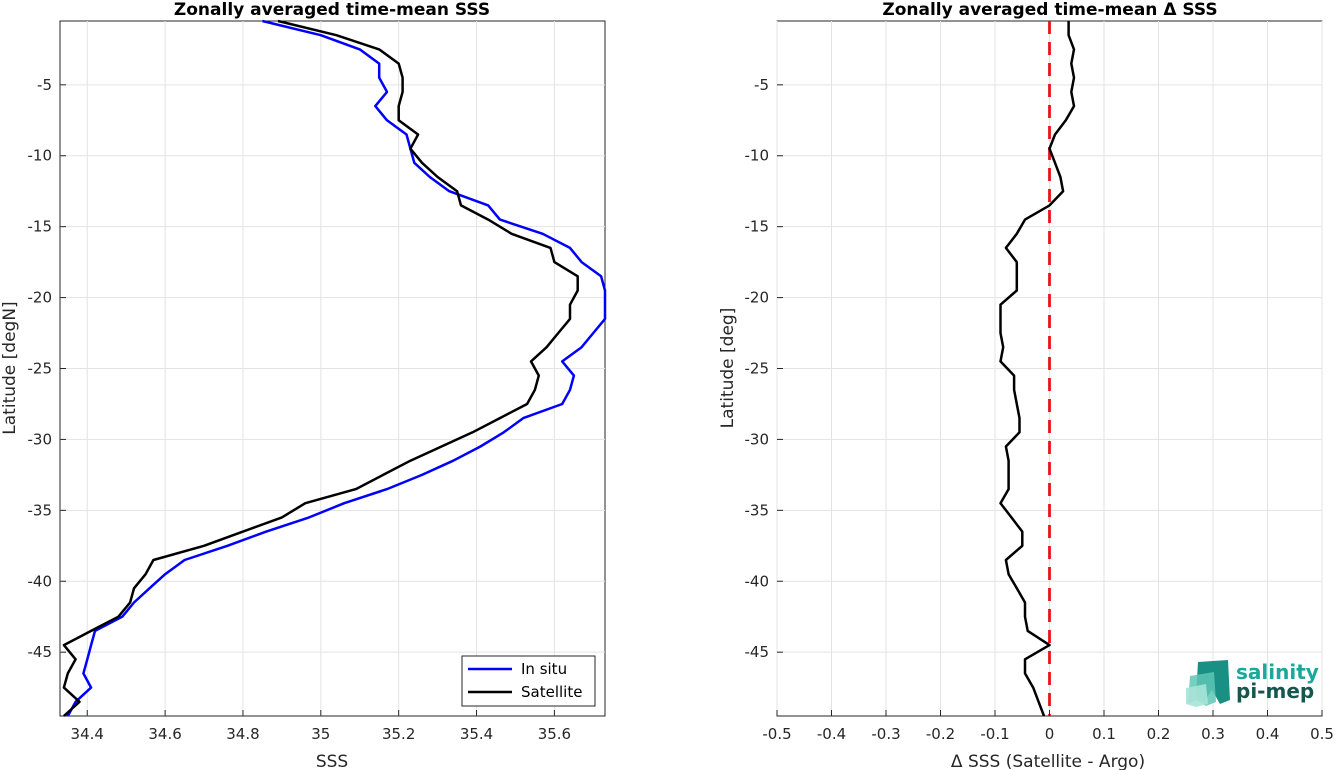  What do you see at coordinates (320, 734) in the screenshot?
I see `x-tick-label: 35` at bounding box center [320, 734].